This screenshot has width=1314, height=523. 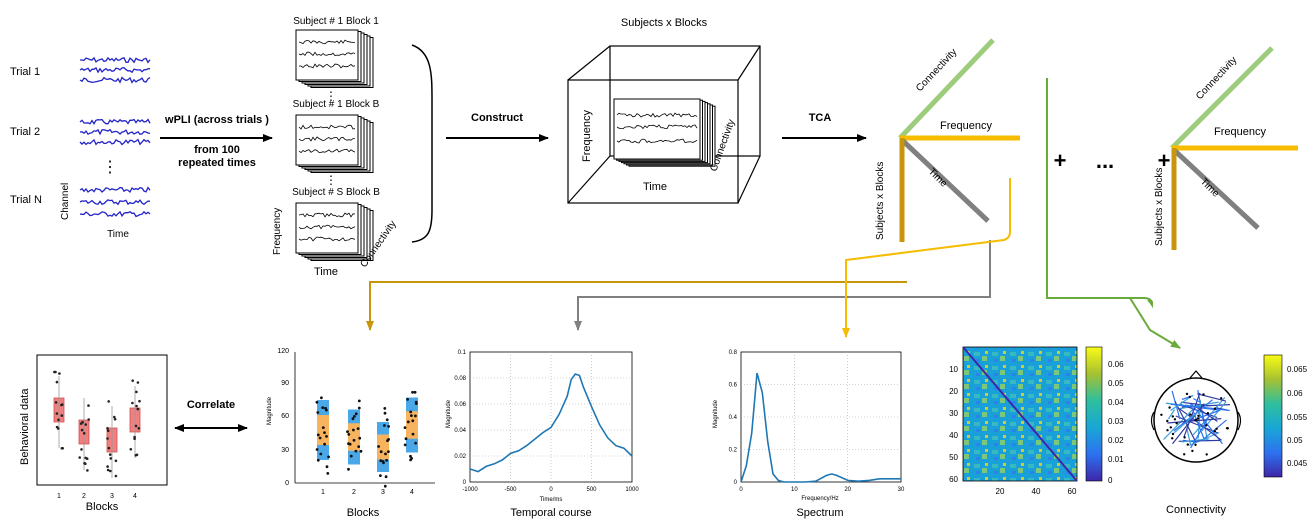 What do you see at coordinates (966, 126) in the screenshot?
I see `comp1-frequency-label: Frequency` at bounding box center [966, 126].